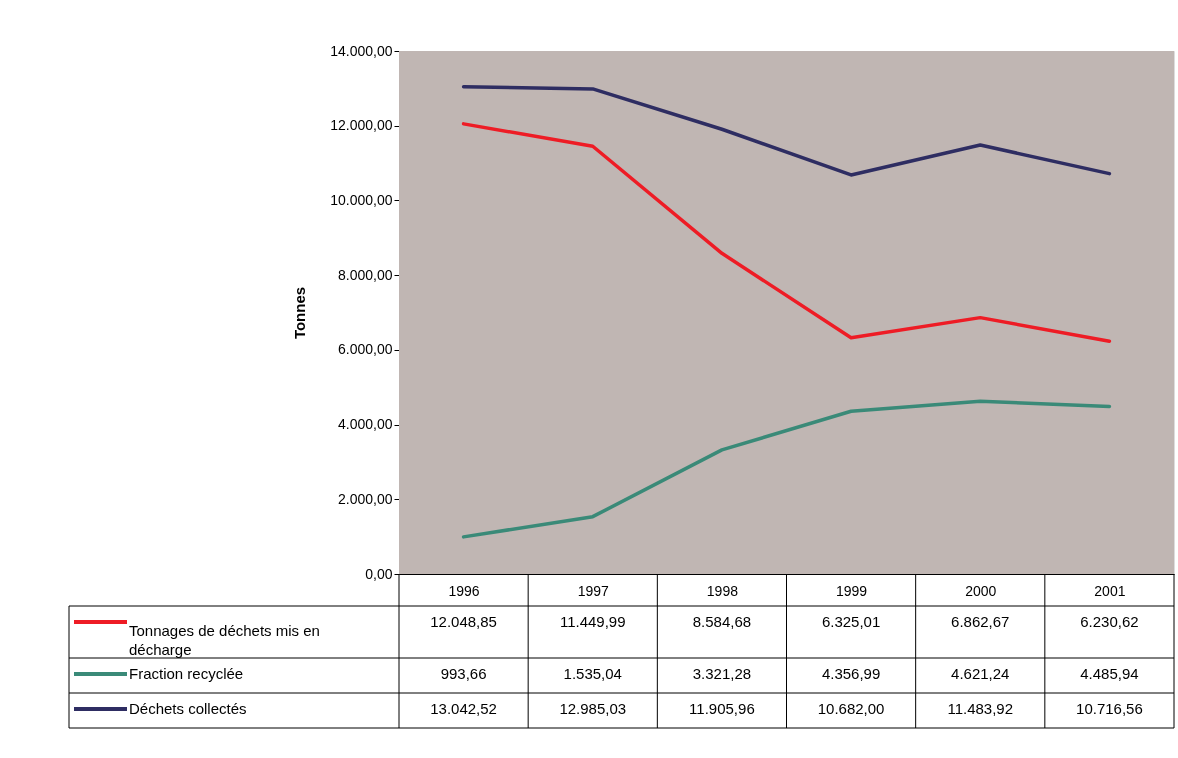 The width and height of the screenshot is (1178, 758). What do you see at coordinates (851, 621) in the screenshot?
I see `data-label: 6.325,01` at bounding box center [851, 621].